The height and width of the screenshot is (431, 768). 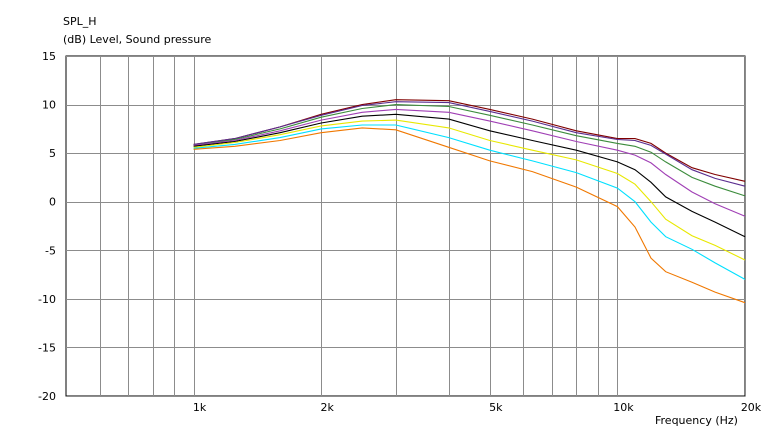 I want to click on x-tick-labels: 1k 2k 5k 10k 20k, so click(x=477, y=407).